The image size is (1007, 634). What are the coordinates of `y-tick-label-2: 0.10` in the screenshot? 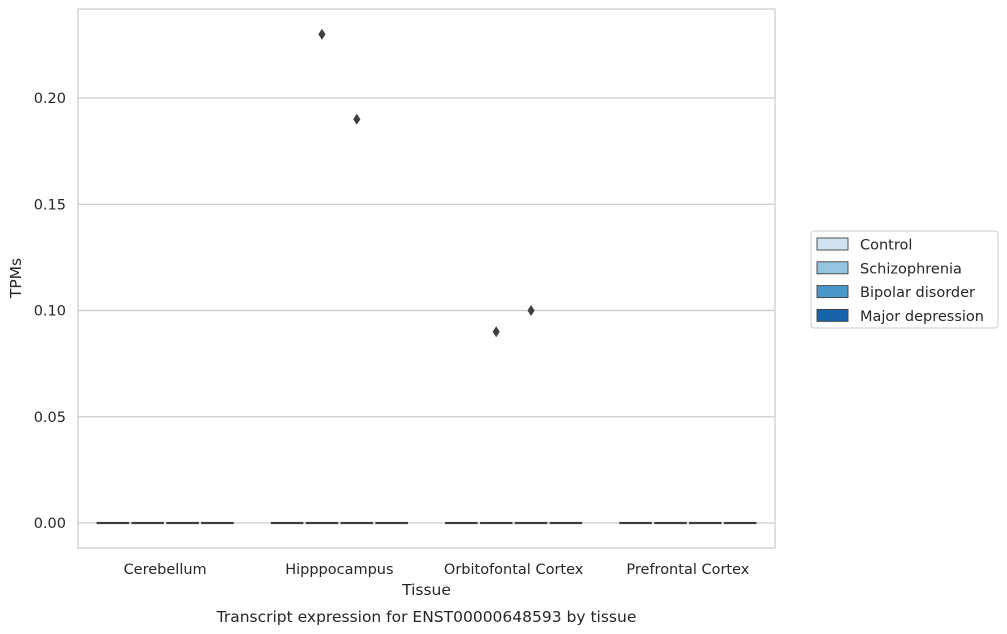 It's located at (50, 312).